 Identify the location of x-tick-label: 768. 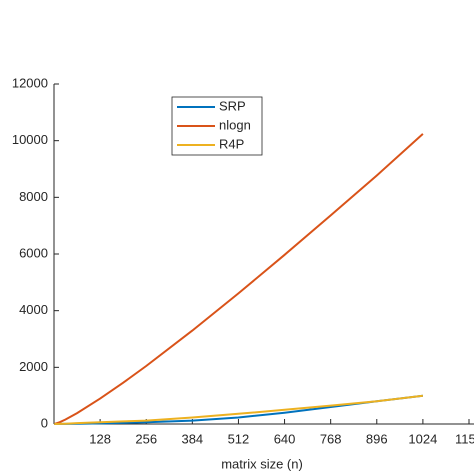
(331, 438).